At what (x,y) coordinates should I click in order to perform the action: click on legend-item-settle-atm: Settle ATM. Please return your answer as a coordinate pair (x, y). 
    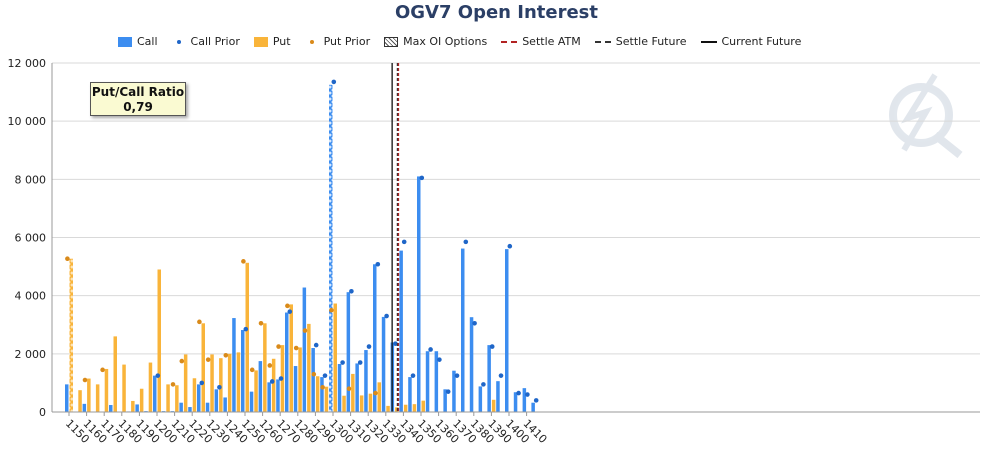
    Looking at the image, I should click on (541, 41).